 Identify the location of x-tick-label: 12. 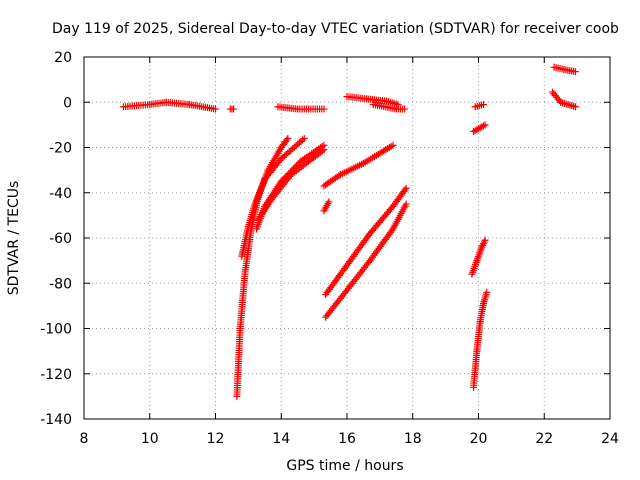
(216, 439).